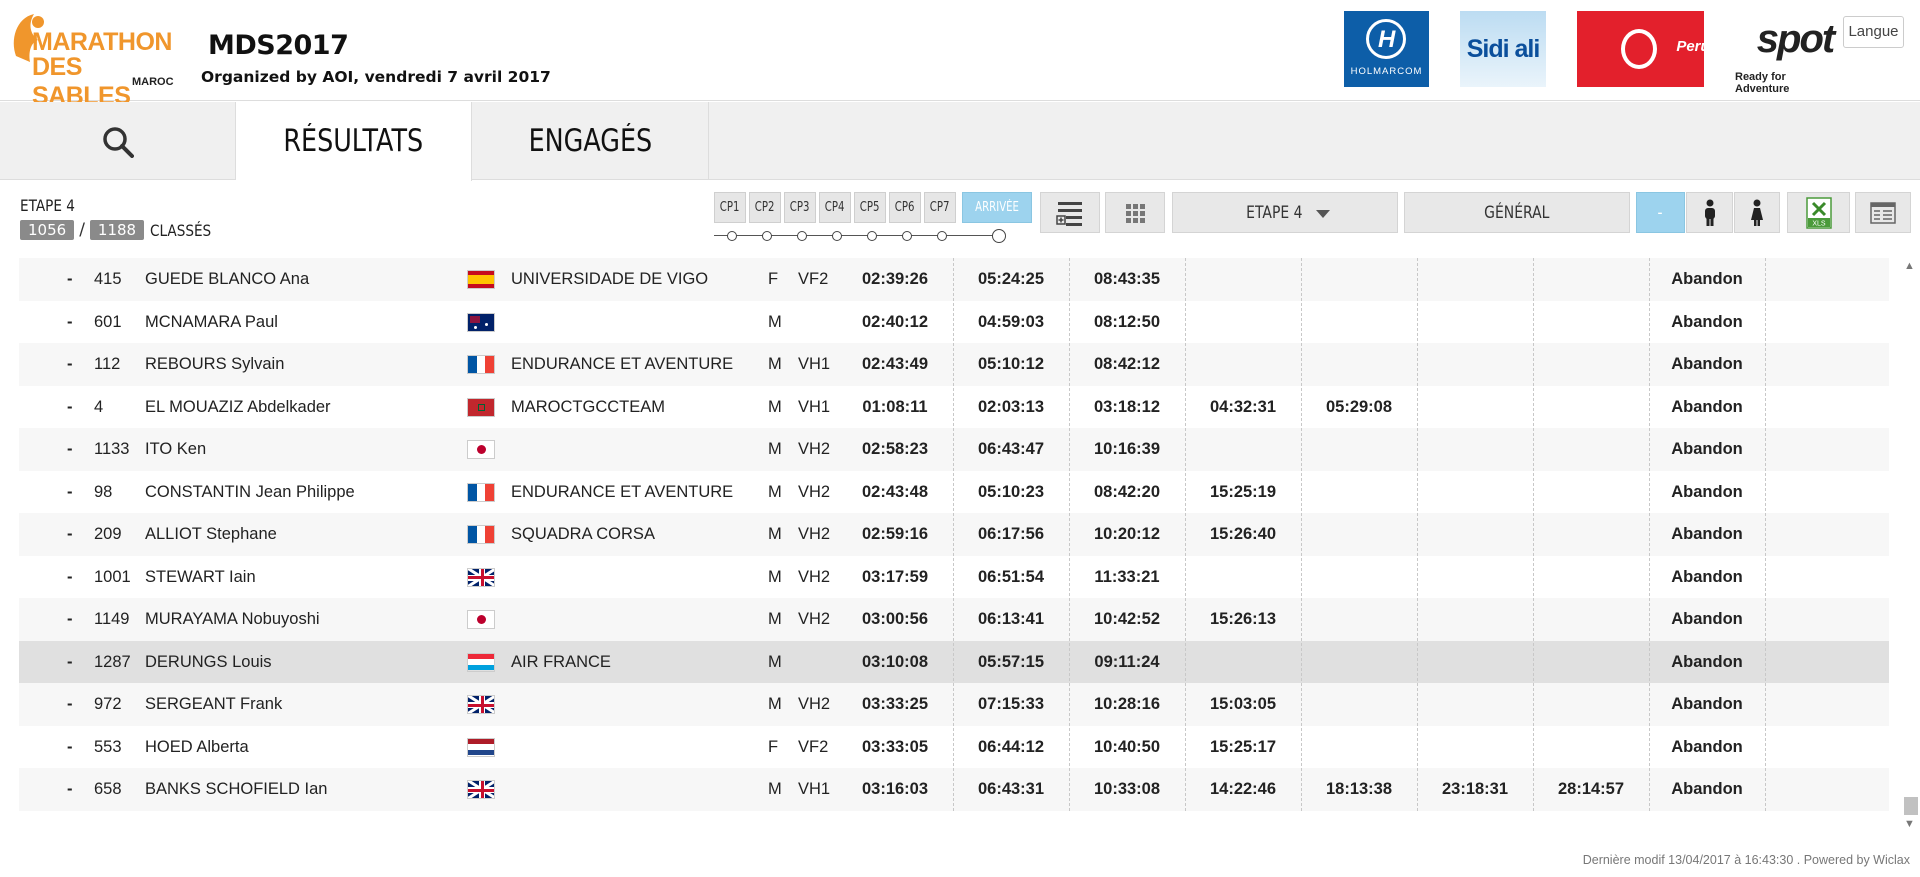  I want to click on tab-search, so click(118, 141).